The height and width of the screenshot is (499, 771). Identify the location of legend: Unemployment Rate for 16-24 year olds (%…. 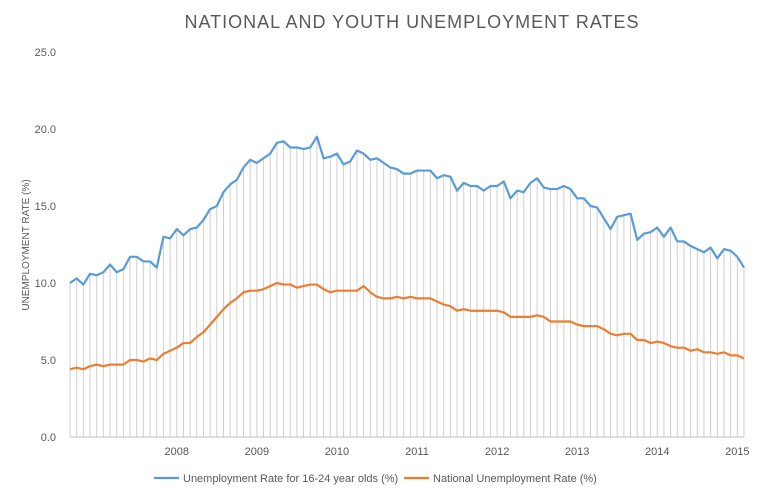
(375, 479).